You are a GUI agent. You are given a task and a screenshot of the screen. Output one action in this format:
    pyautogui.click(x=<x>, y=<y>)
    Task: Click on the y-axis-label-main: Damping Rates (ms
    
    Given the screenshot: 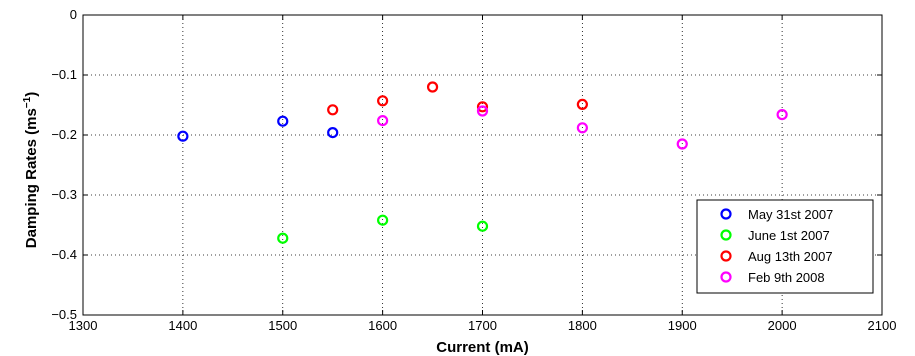 What is the action you would take?
    pyautogui.click(x=31, y=178)
    